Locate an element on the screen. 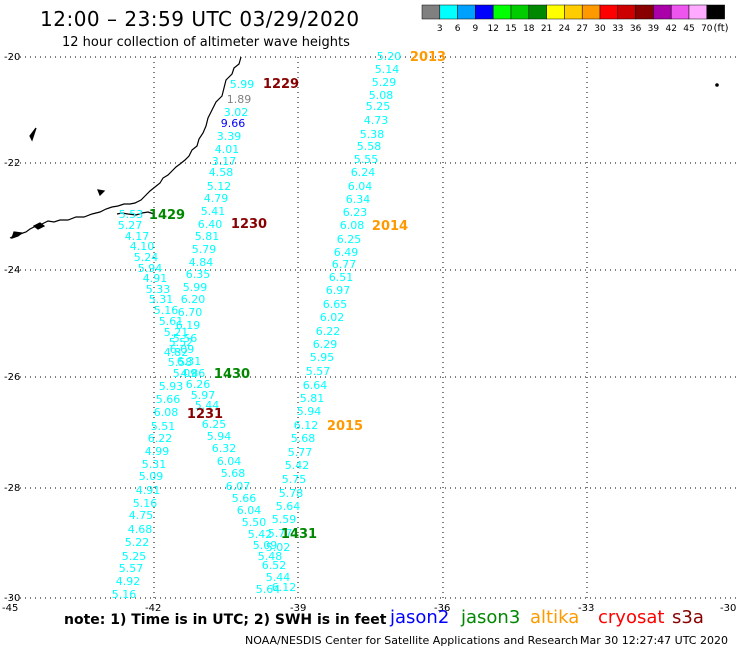 The image size is (740, 654). wave-height-value: 5.93 is located at coordinates (171, 386).